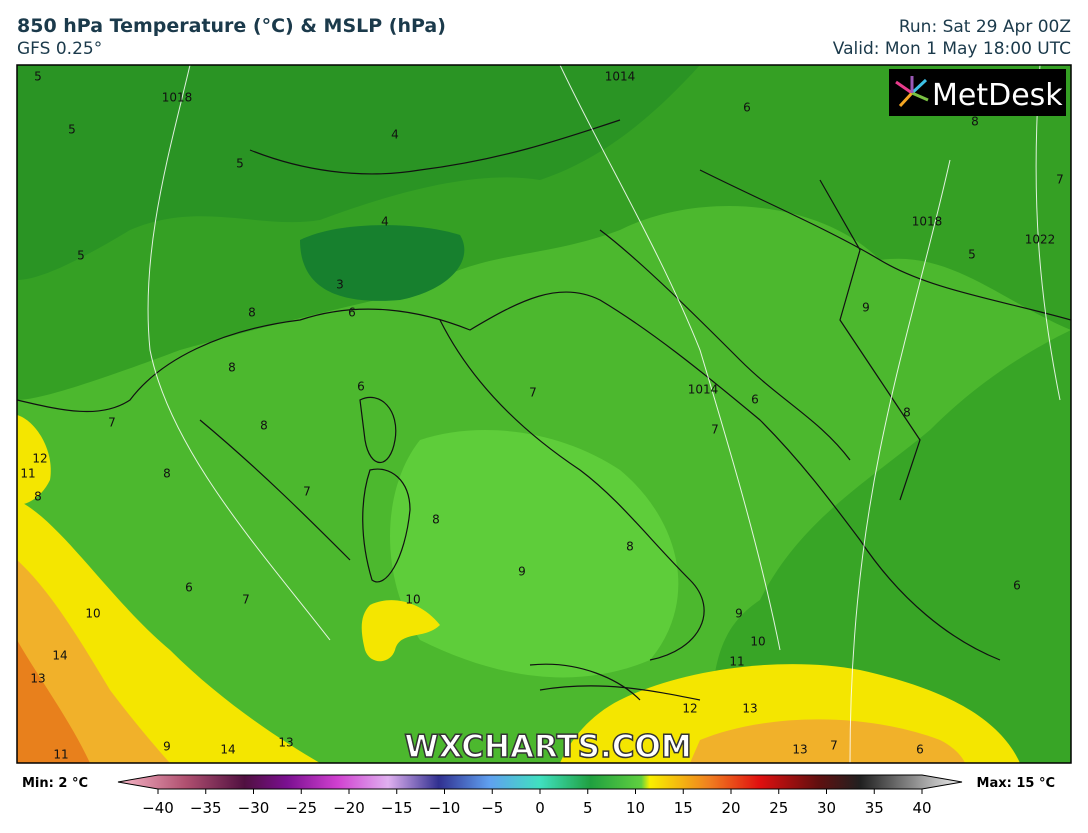 Image resolution: width=1088 pixels, height=833 pixels. I want to click on tick-label: 25, so click(778, 808).